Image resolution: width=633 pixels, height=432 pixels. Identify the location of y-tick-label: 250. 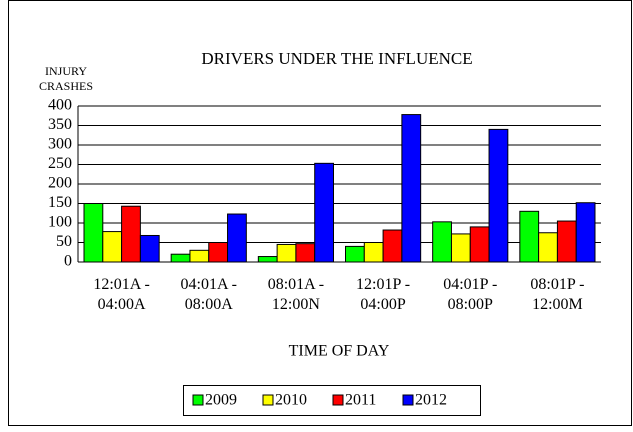
(60, 163).